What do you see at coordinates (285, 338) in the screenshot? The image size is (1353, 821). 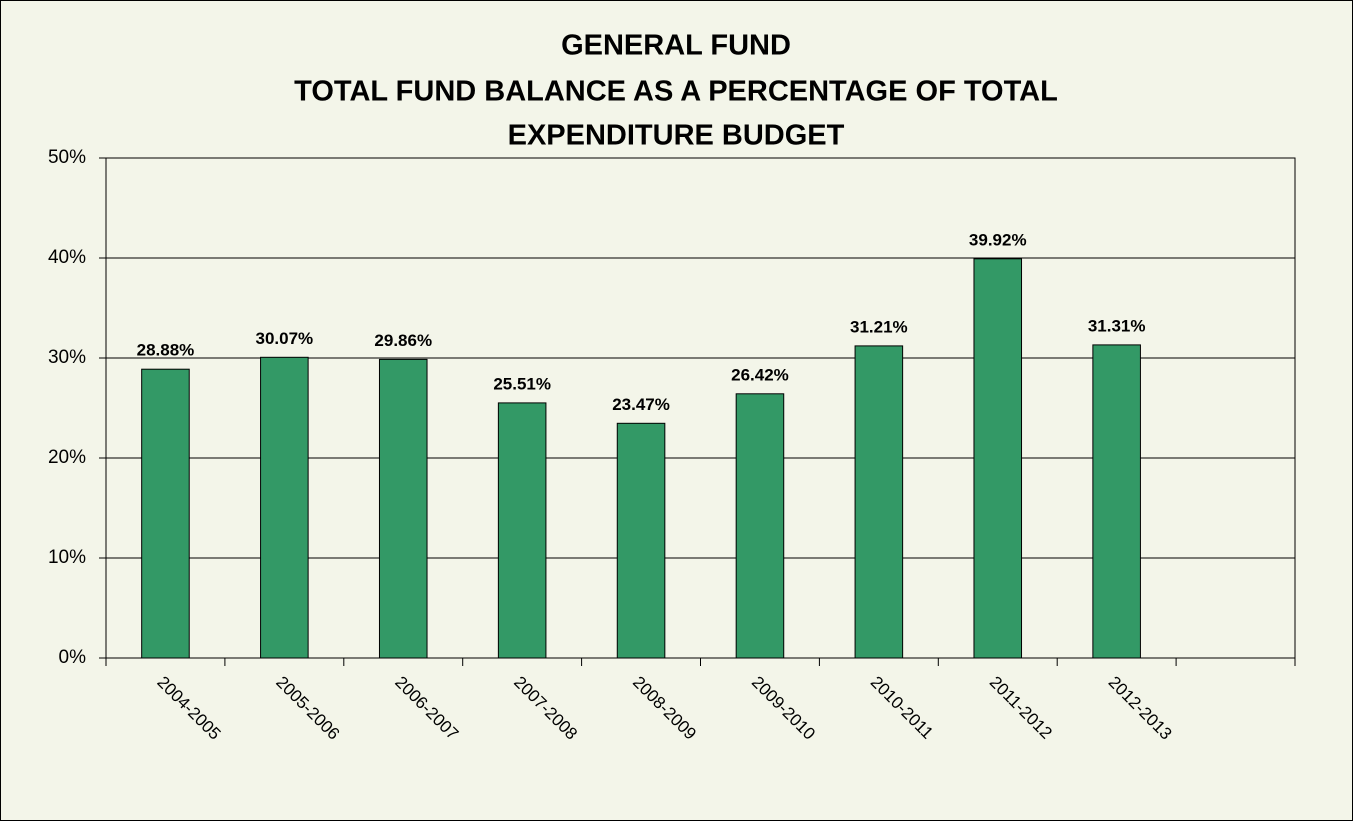 I see `data-label: 30.07%` at bounding box center [285, 338].